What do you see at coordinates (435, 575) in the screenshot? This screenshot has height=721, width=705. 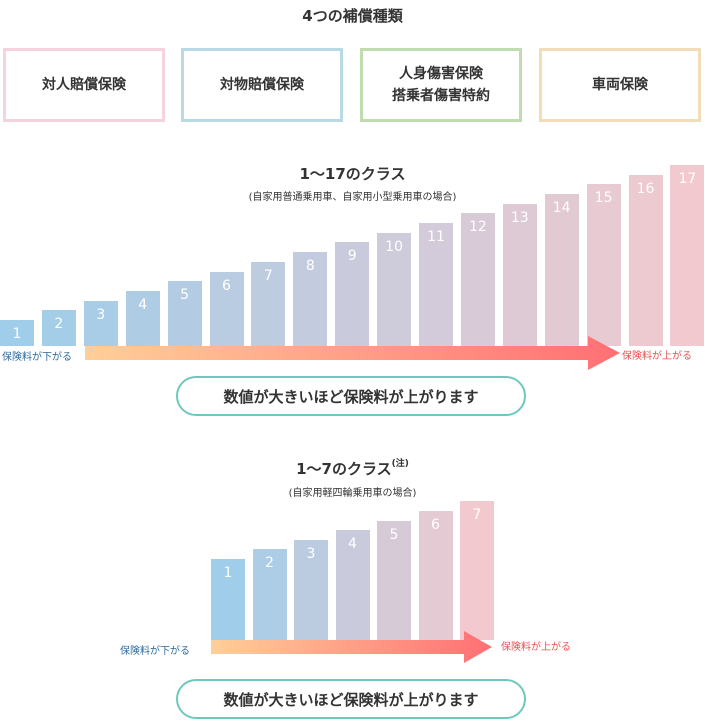 I see `section2-class-bar: 6` at bounding box center [435, 575].